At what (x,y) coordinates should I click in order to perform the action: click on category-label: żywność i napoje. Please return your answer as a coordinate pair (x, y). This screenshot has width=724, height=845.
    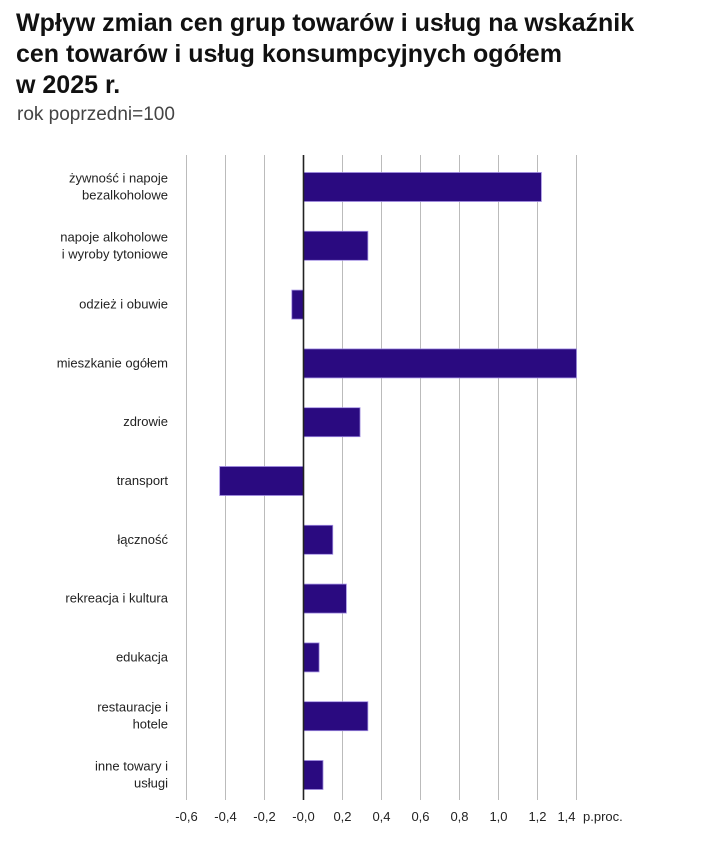
    Looking at the image, I should click on (118, 178).